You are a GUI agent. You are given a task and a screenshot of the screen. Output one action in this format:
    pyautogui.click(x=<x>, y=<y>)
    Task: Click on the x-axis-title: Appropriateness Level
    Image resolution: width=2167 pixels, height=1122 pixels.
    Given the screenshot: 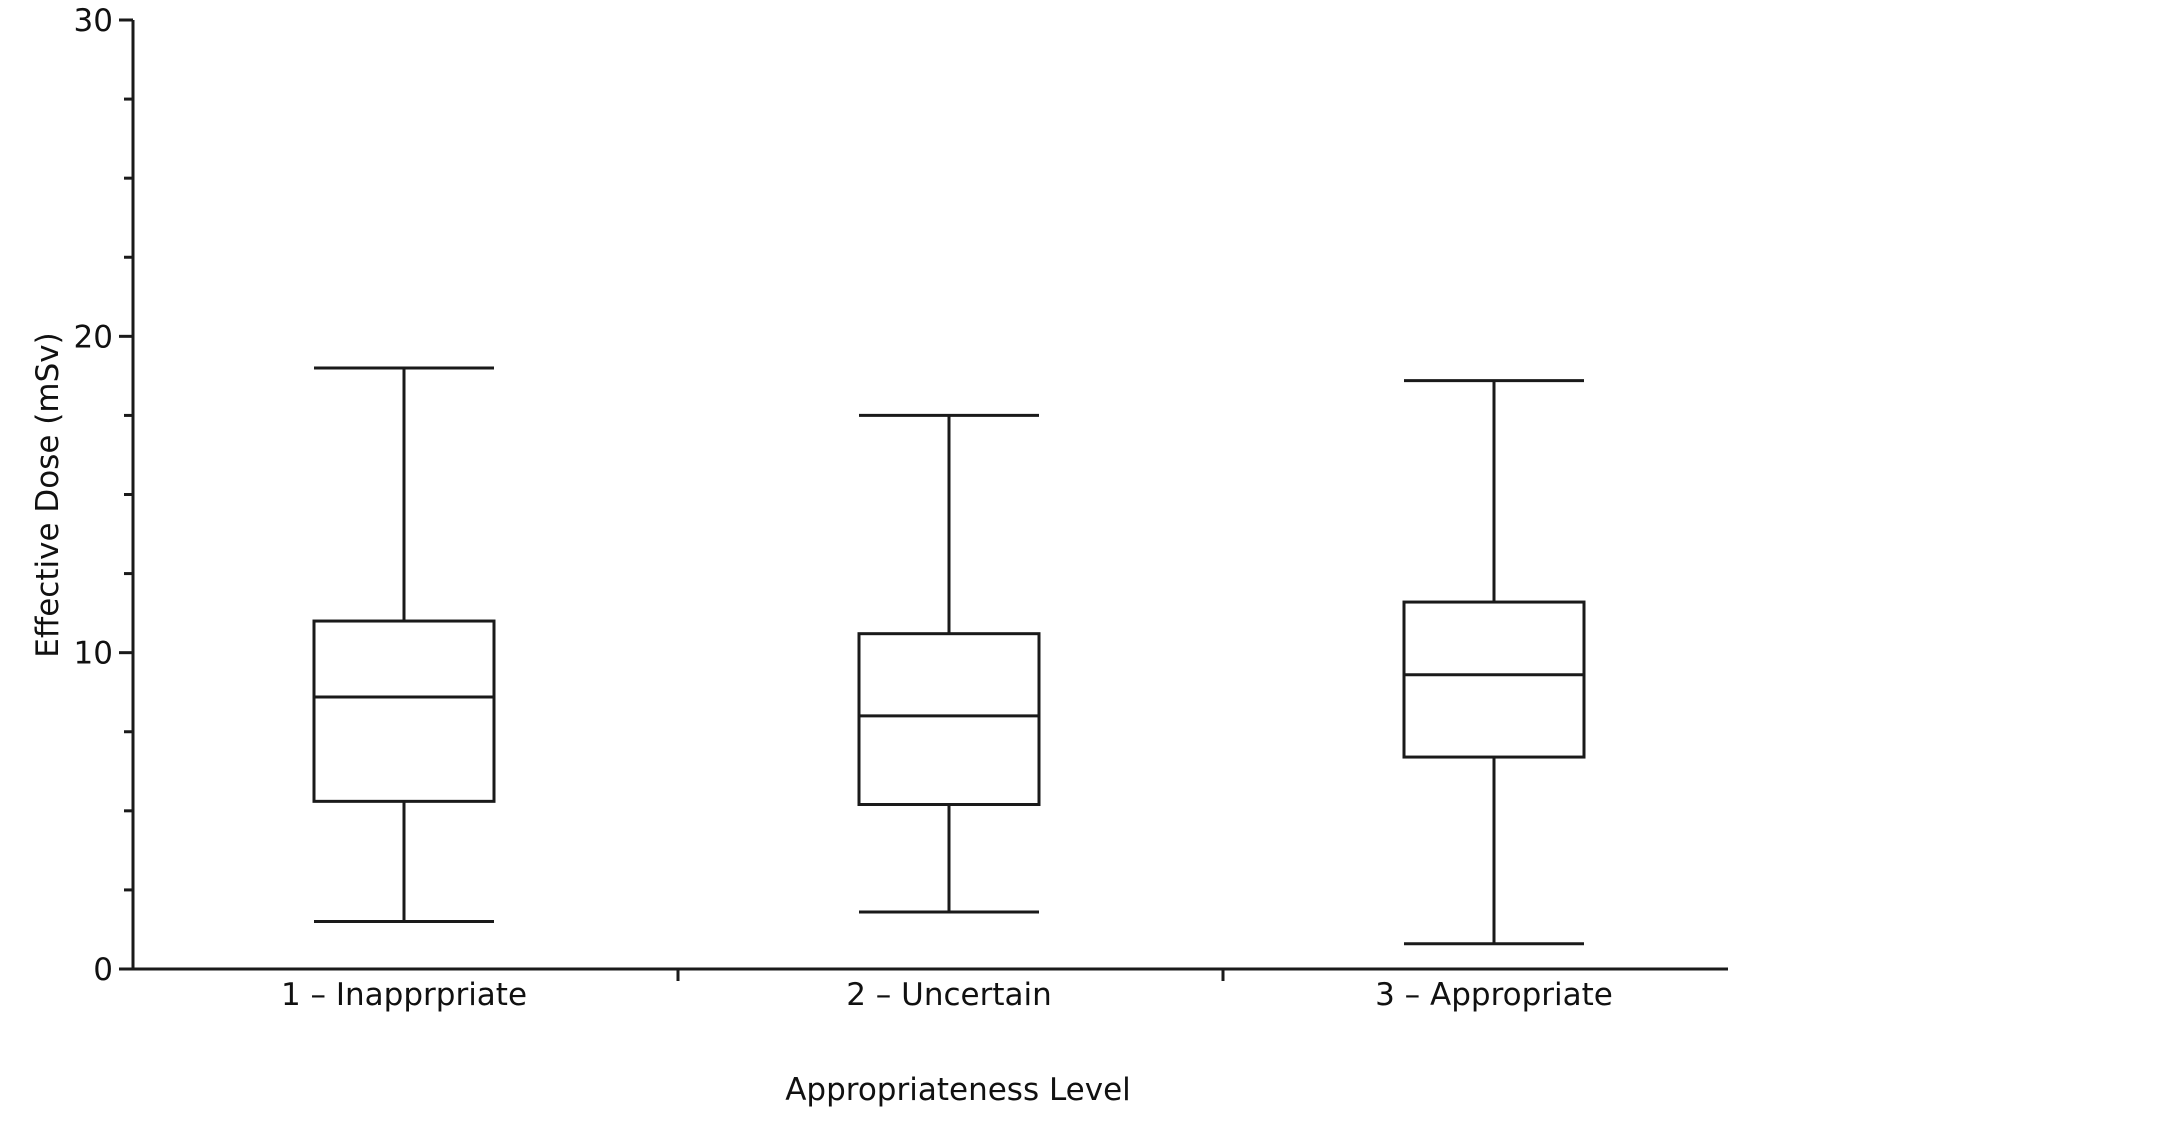 What is the action you would take?
    pyautogui.click(x=958, y=1090)
    